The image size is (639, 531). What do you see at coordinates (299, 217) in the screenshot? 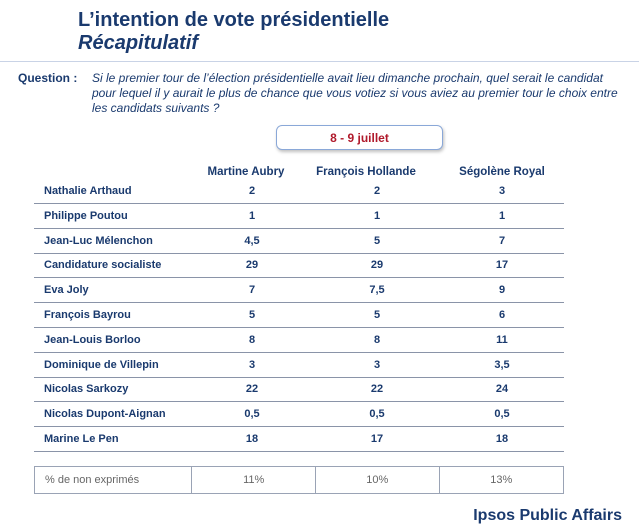
I see `table-row: Philippe Poutou 1 1 1` at bounding box center [299, 217].